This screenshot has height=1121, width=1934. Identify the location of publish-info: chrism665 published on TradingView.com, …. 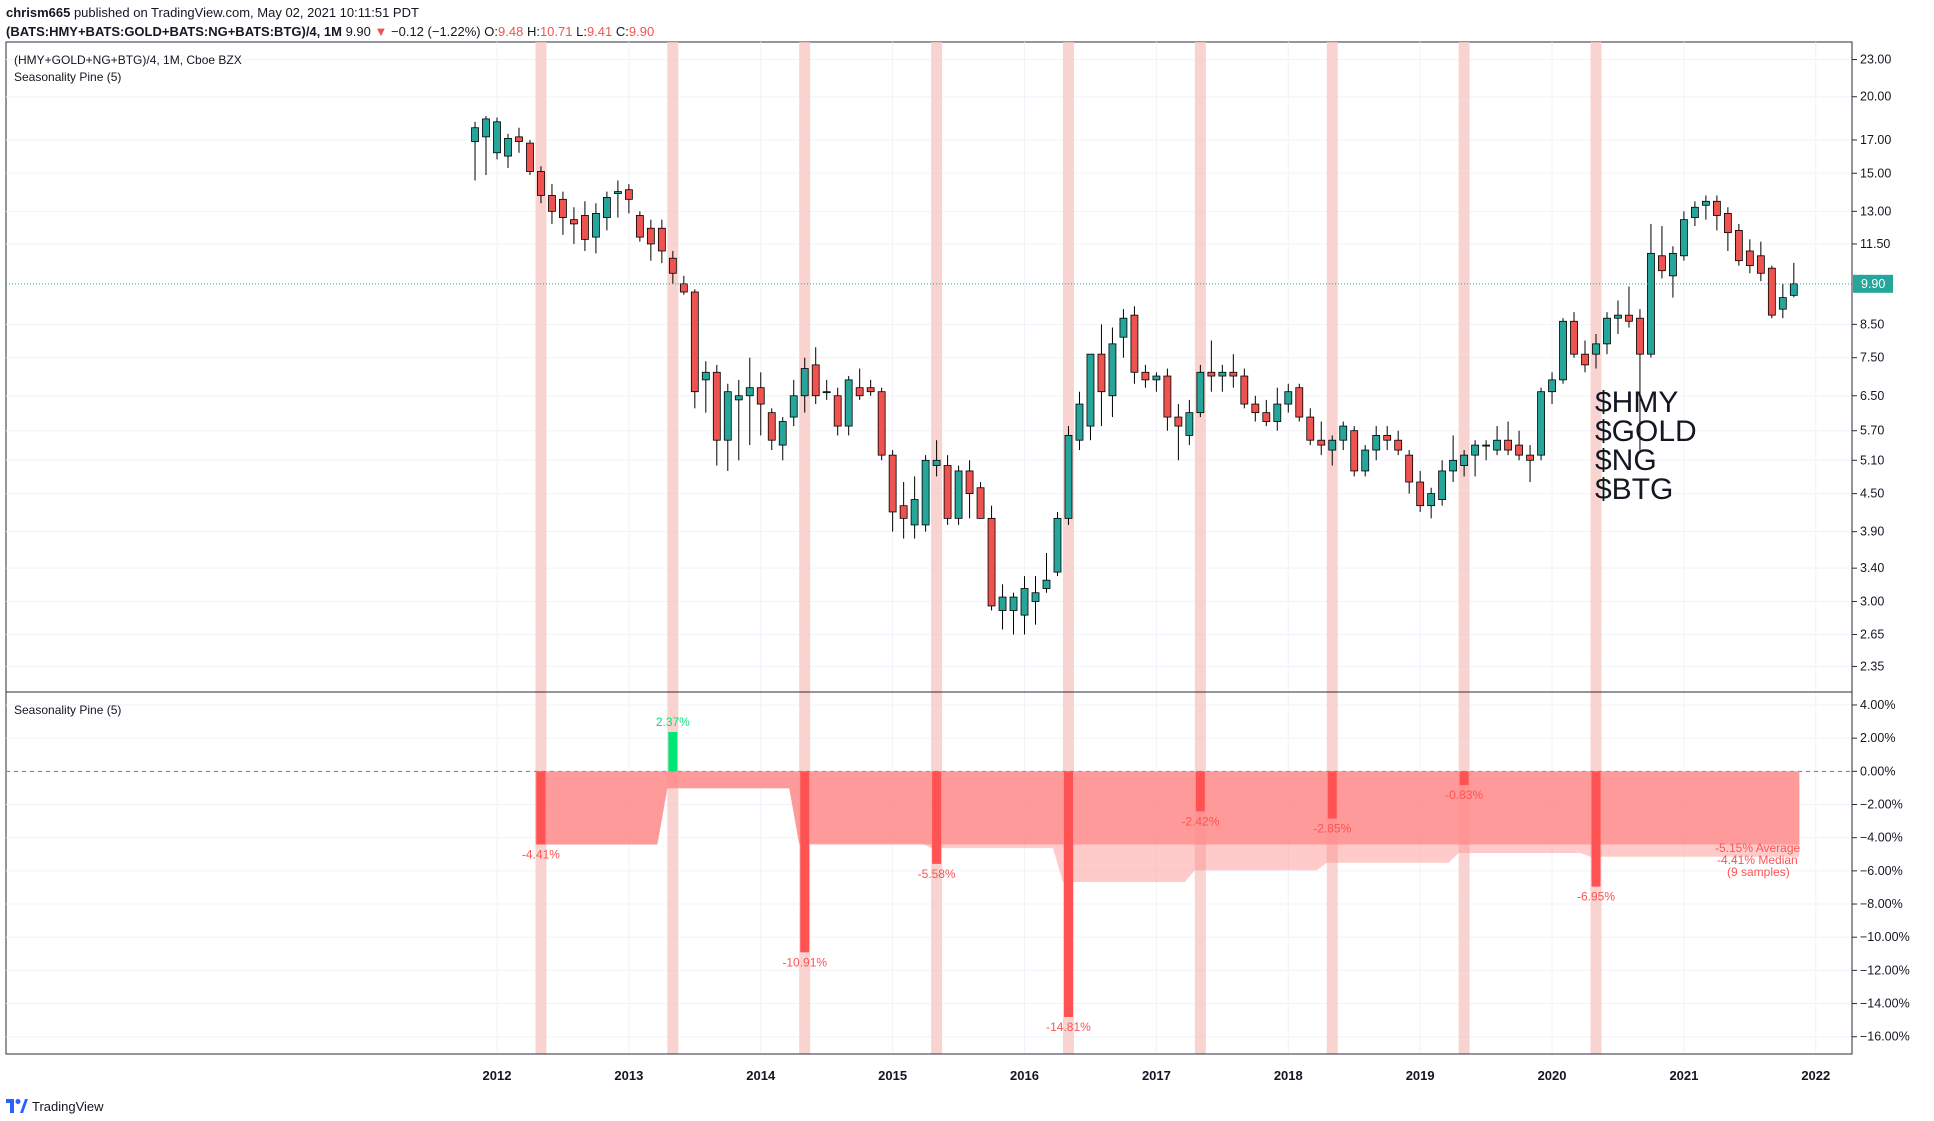
(212, 12).